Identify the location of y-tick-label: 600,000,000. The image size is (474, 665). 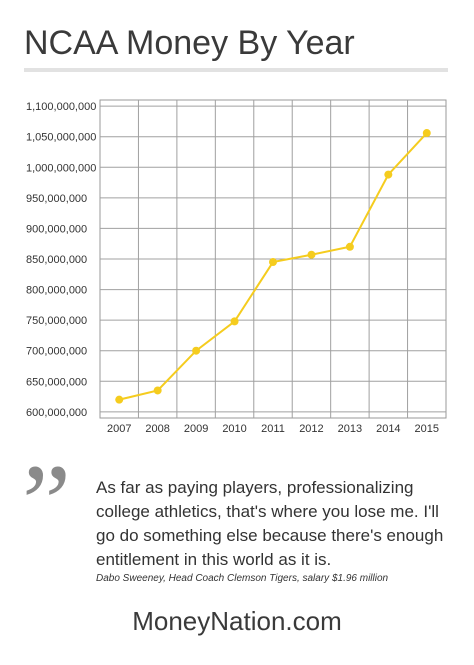
(56, 413).